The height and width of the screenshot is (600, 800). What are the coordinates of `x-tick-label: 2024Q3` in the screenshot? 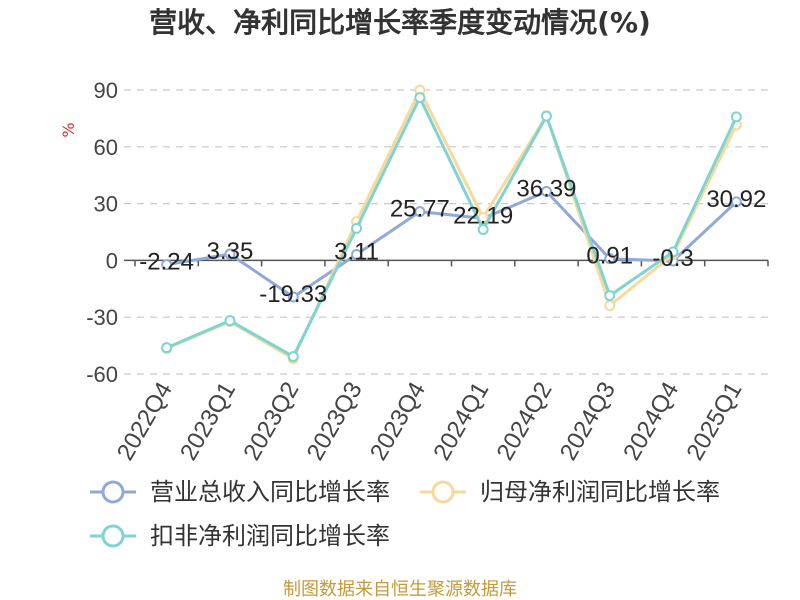 It's located at (588, 421).